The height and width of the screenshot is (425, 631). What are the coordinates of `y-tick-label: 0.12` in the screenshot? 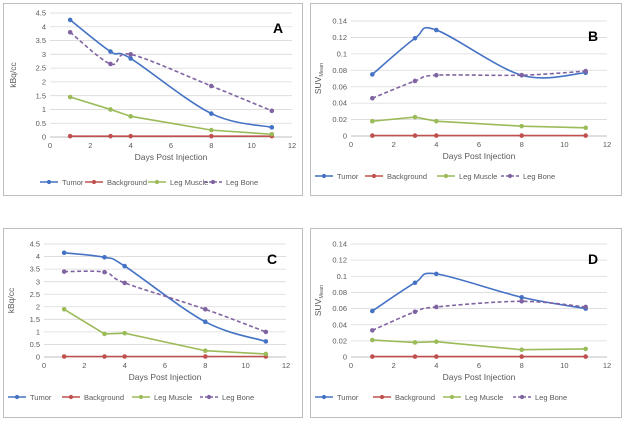 It's located at (339, 37).